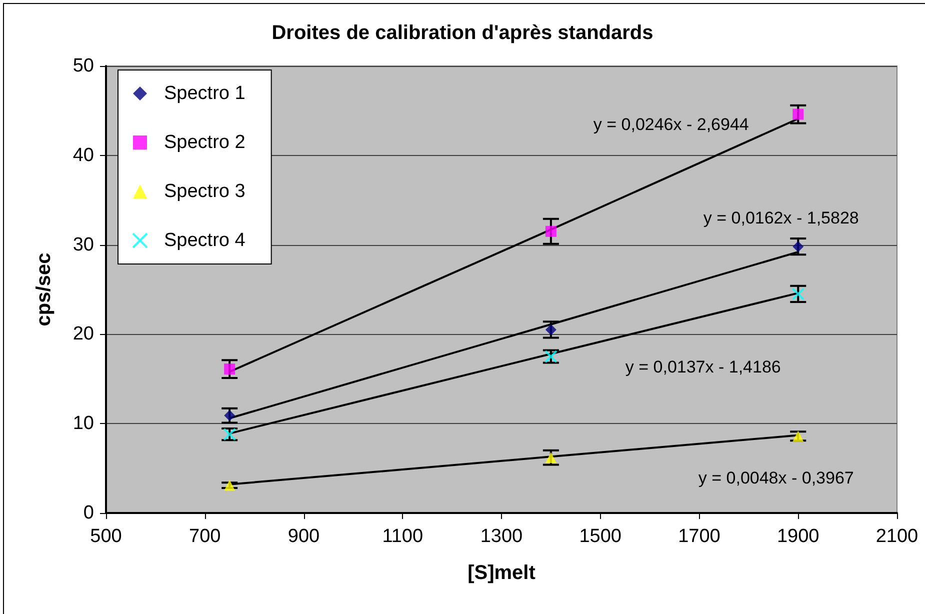  I want to click on x-tick-label: 1700, so click(699, 536).